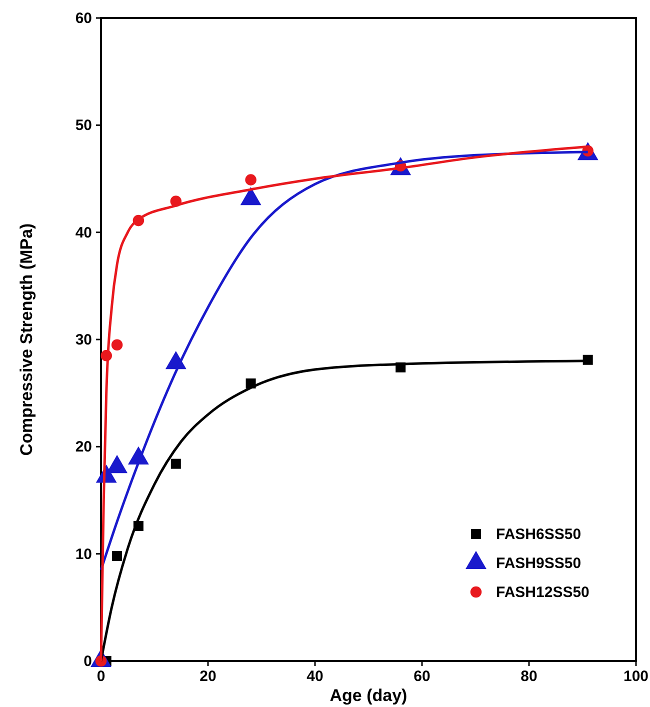 The width and height of the screenshot is (650, 707). What do you see at coordinates (369, 695) in the screenshot?
I see `x-axis-title: Age (day)` at bounding box center [369, 695].